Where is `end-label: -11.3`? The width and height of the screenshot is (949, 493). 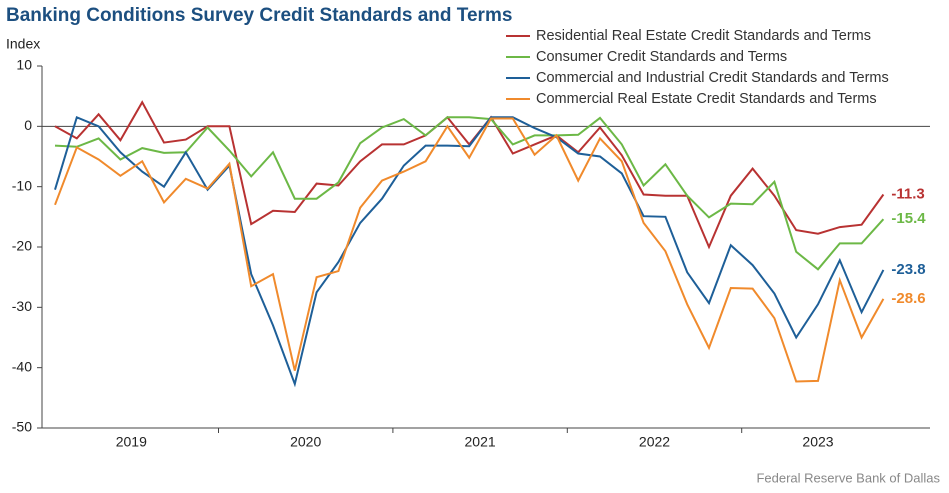 end-label: -11.3 is located at coordinates (907, 193).